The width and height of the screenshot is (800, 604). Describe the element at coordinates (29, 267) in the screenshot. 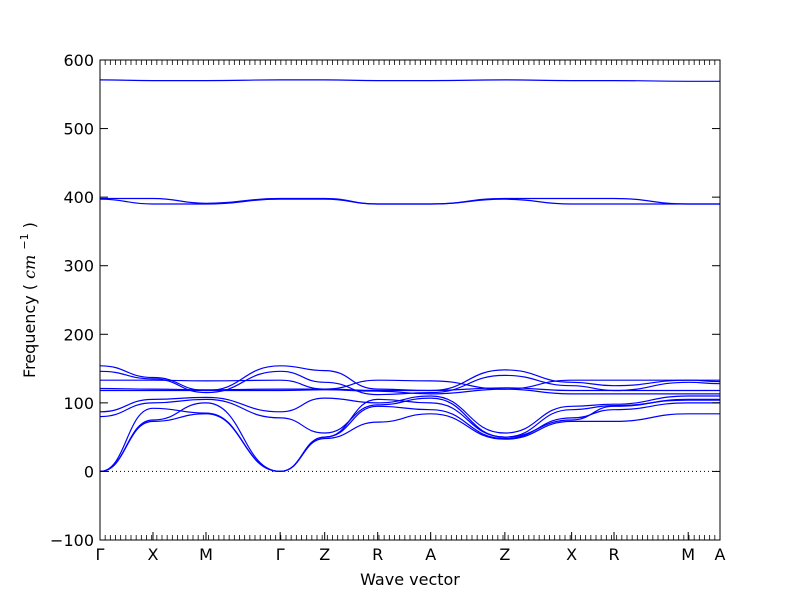

I see `y-axis-label-unit: cm` at that location.